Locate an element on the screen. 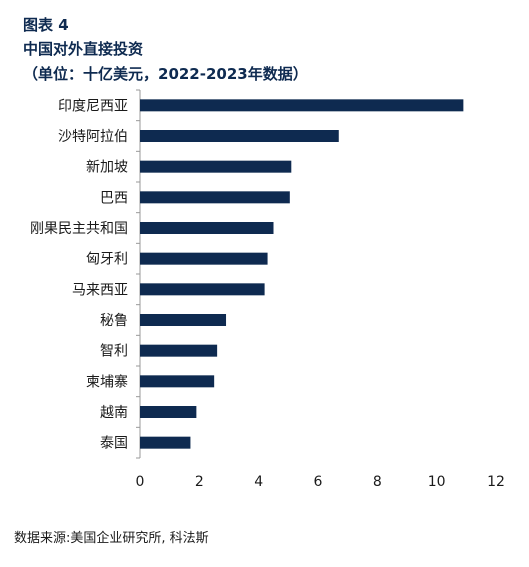  category-label: 秘鲁 is located at coordinates (114, 321).